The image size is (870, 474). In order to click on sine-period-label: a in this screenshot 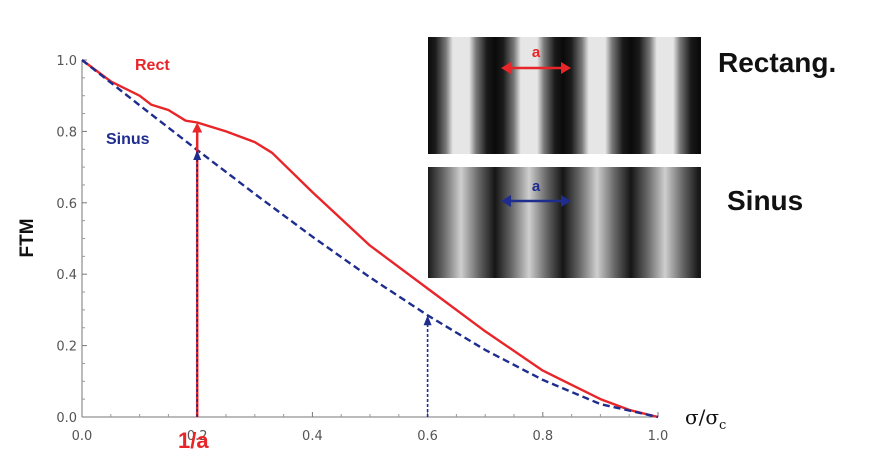, I will do `click(536, 186)`.